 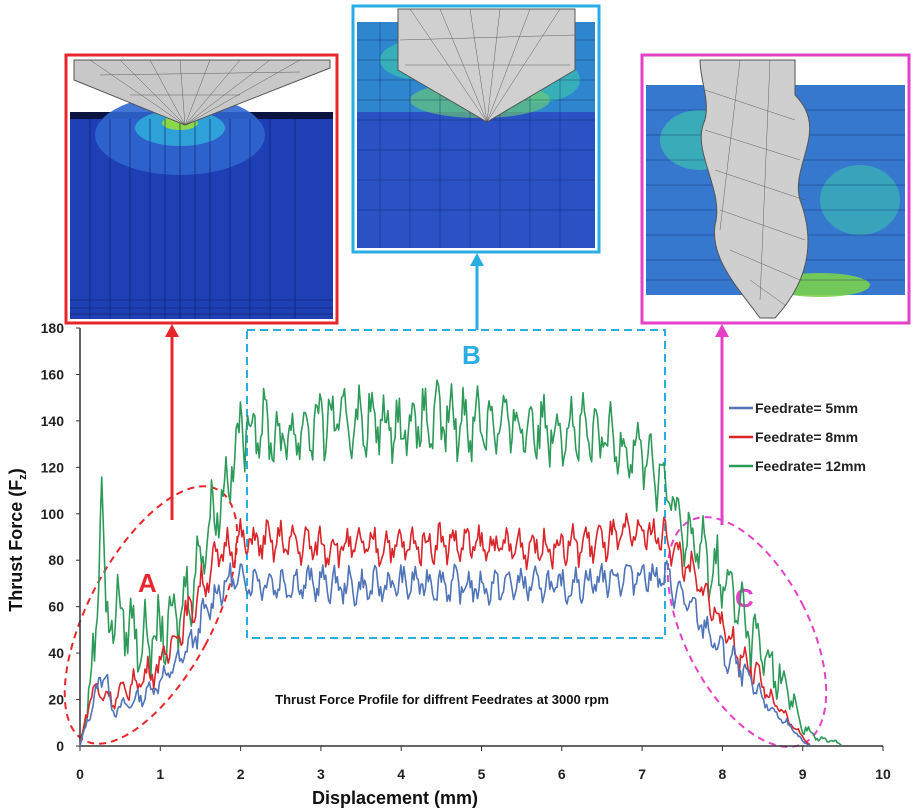 What do you see at coordinates (486, 65) in the screenshot?
I see `drill-tool-icon-b` at bounding box center [486, 65].